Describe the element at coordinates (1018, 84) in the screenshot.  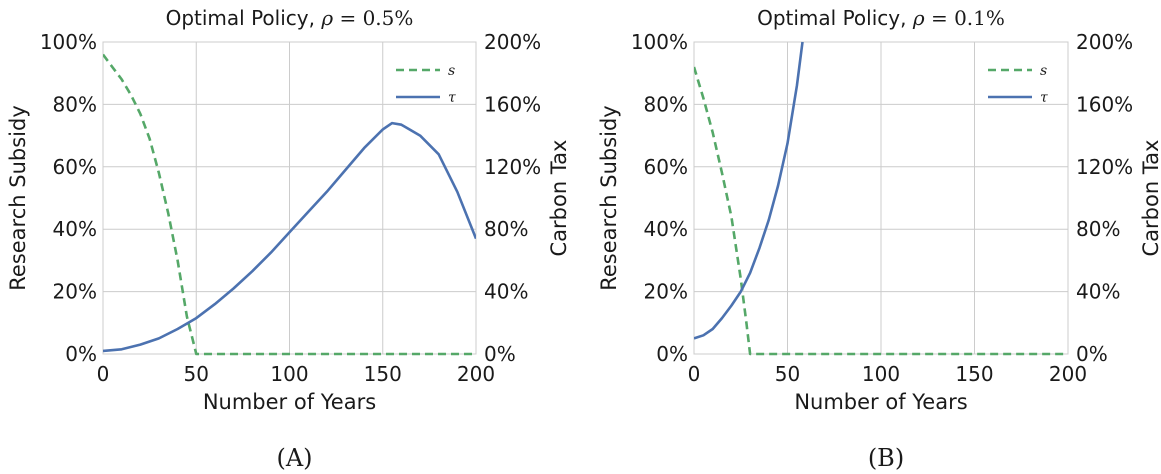
I see `legend-b: sτ` at that location.